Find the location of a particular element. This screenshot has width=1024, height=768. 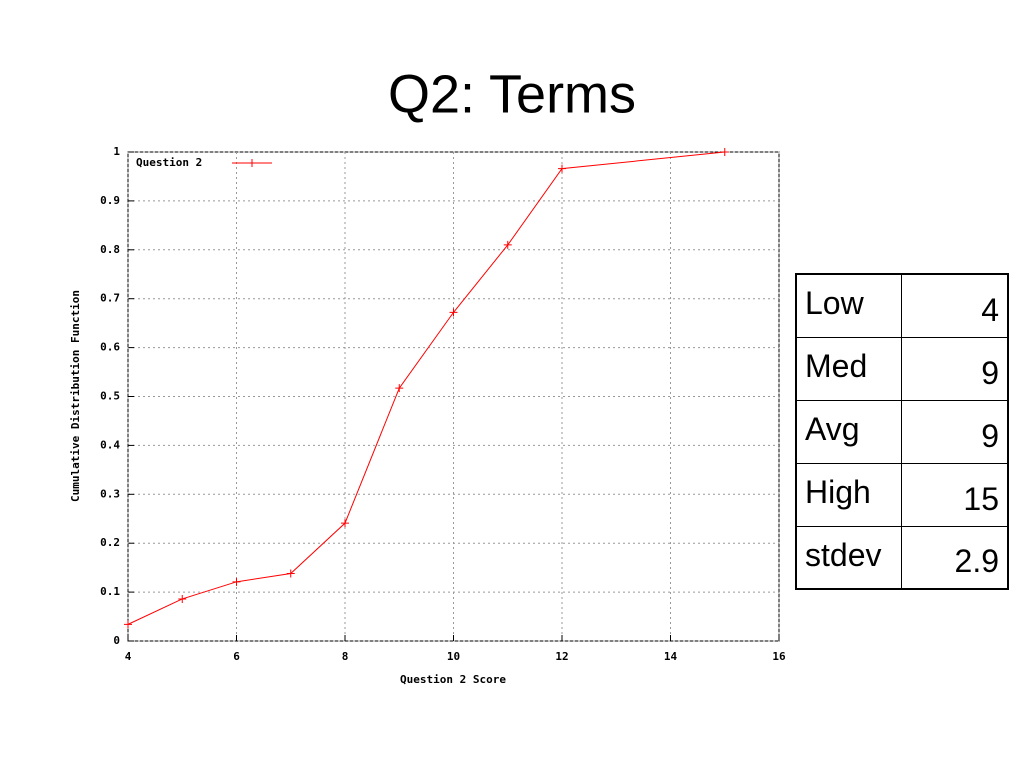

table-row: High 15 is located at coordinates (902, 494).